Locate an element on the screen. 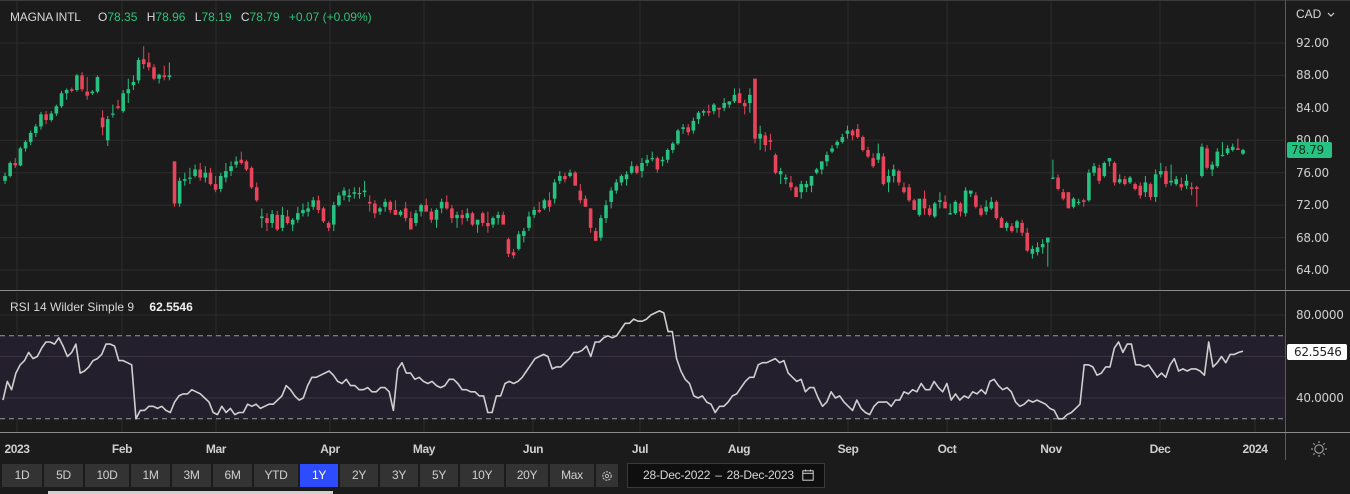  price-tick: 92.00 is located at coordinates (1312, 43).